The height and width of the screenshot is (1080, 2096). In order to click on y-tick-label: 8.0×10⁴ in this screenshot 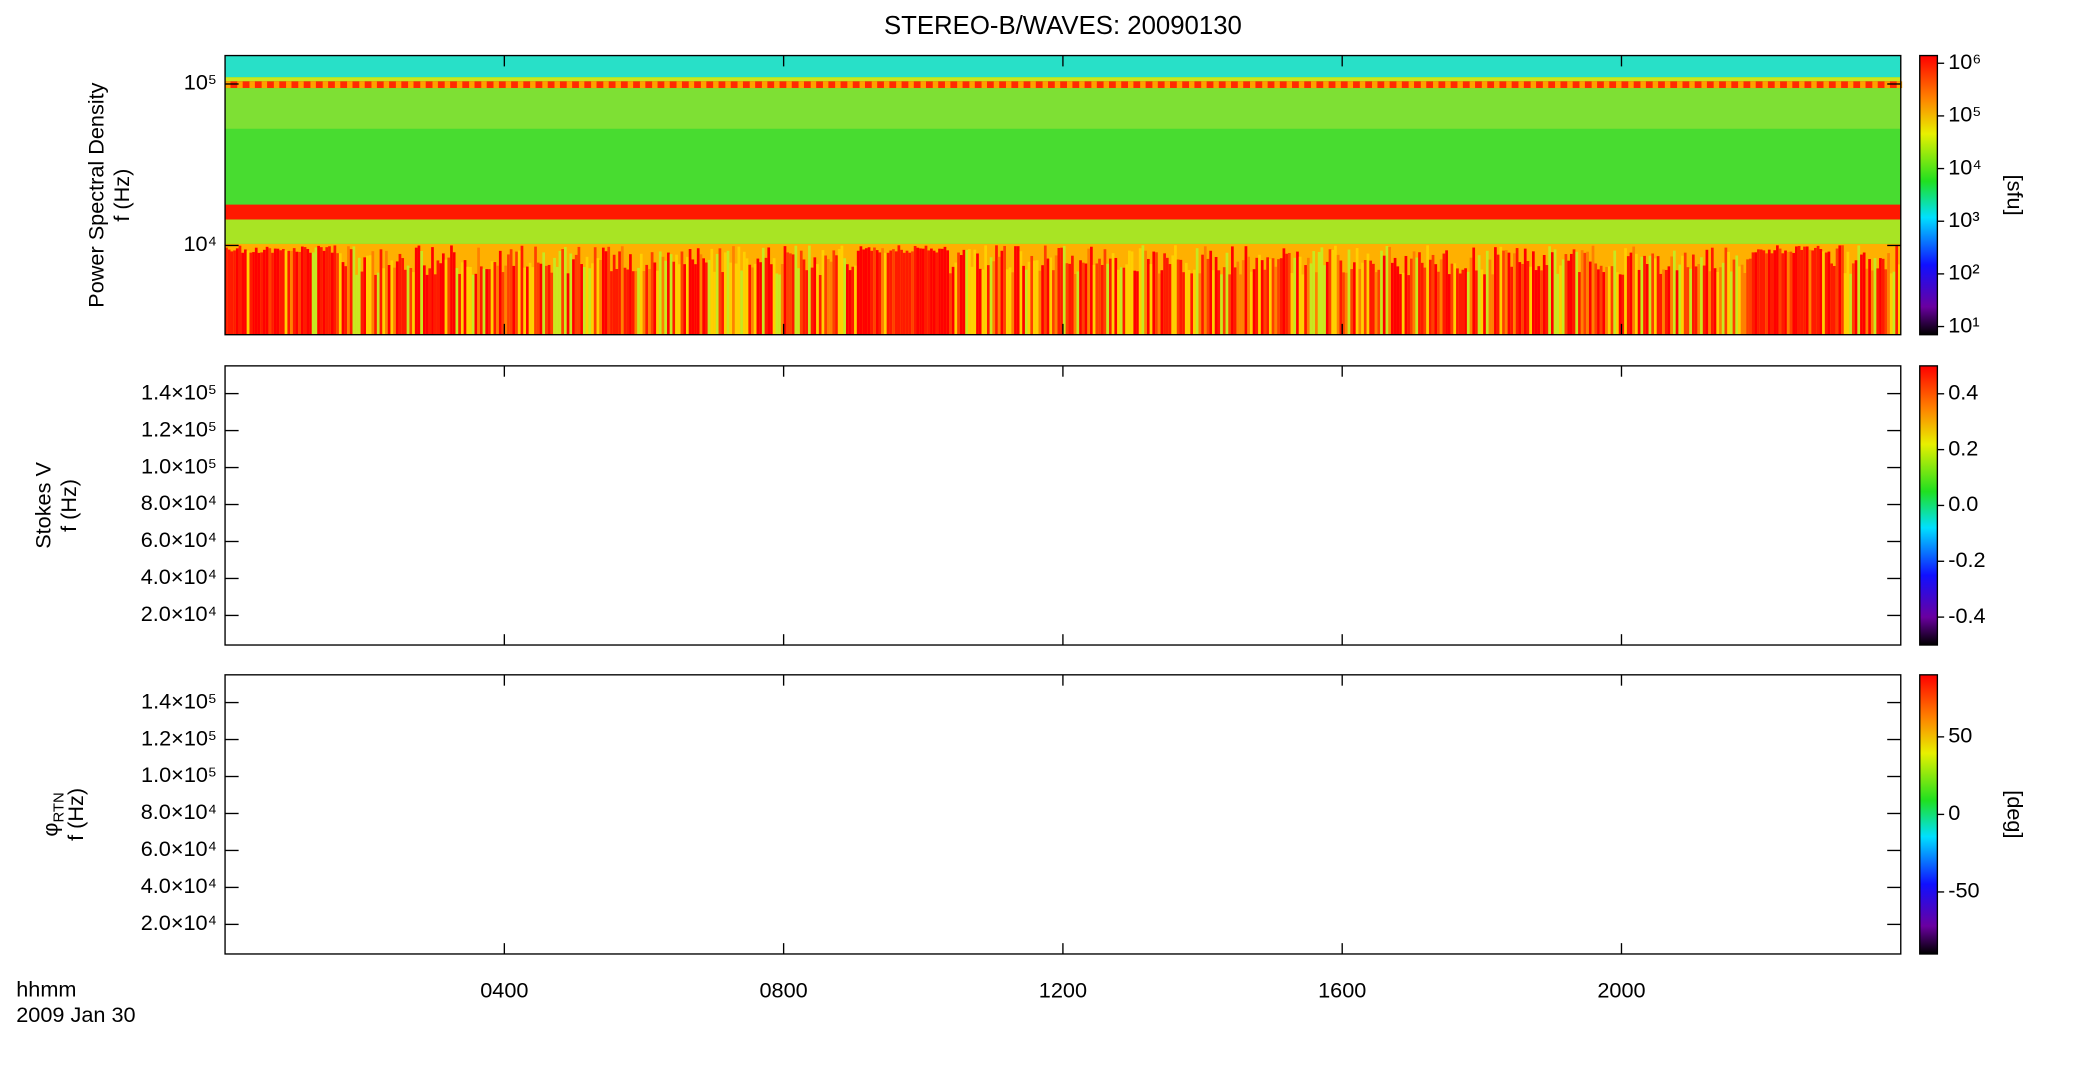, I will do `click(179, 811)`.